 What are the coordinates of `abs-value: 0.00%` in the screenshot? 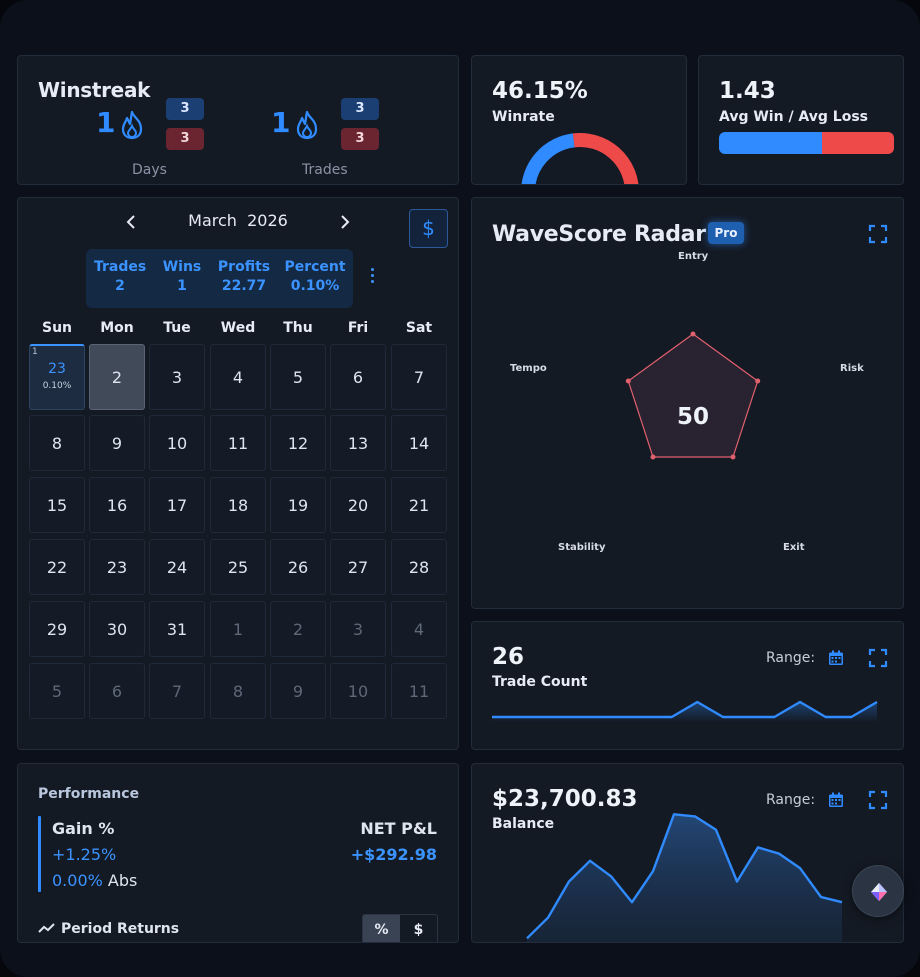 It's located at (77, 880).